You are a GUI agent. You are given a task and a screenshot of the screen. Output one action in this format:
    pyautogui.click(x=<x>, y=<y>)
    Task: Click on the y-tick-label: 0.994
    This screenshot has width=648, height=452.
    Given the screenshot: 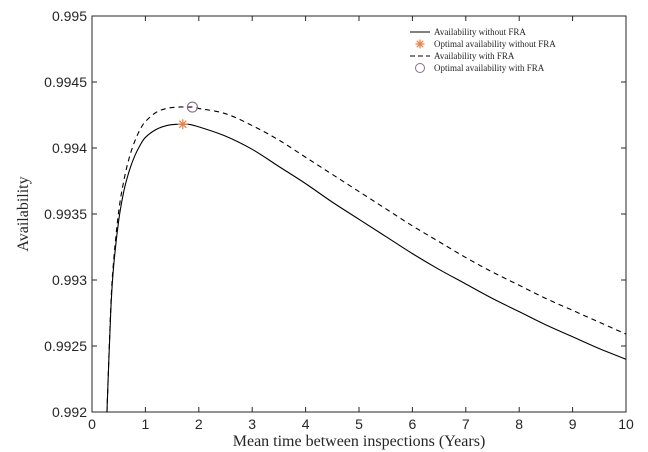 What is the action you would take?
    pyautogui.click(x=69, y=148)
    